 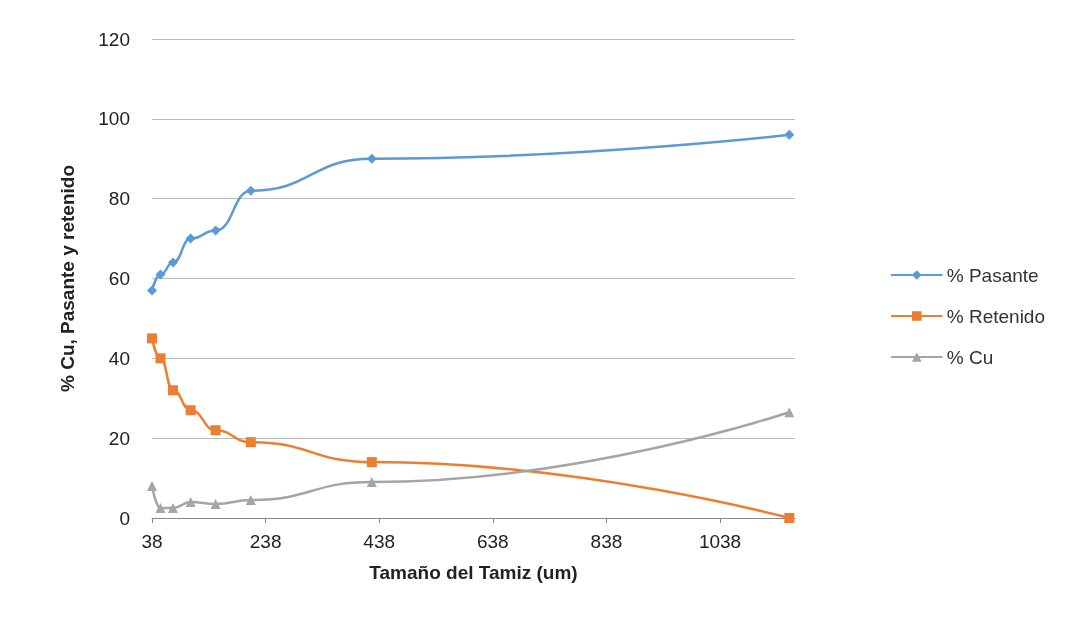 What do you see at coordinates (119, 438) in the screenshot?
I see `y-tick-label: 20` at bounding box center [119, 438].